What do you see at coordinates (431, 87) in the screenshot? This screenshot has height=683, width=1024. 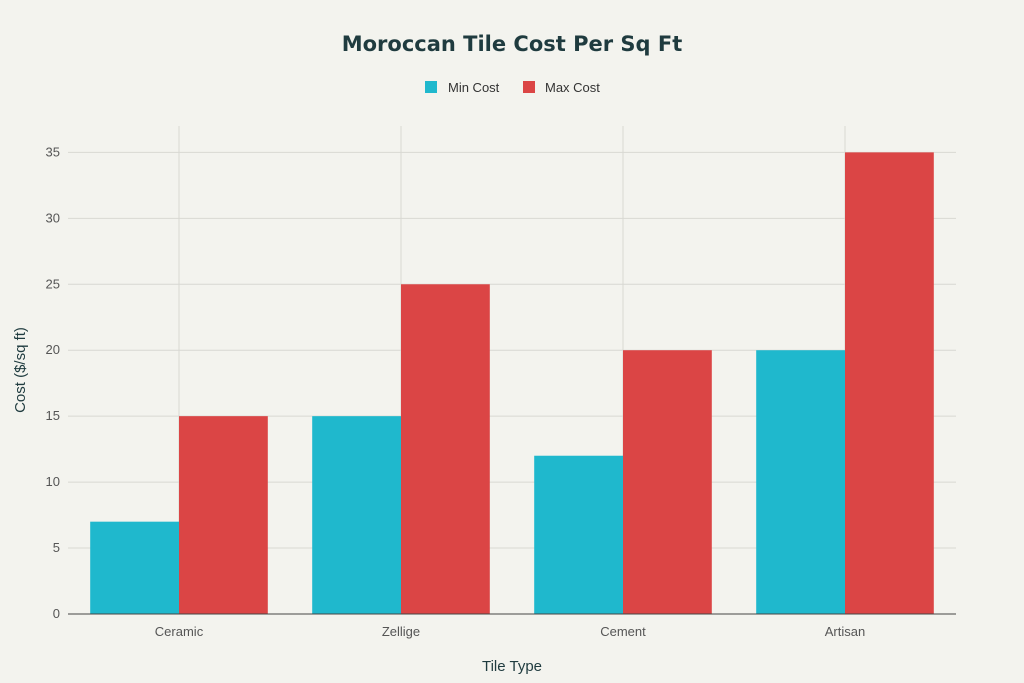 I see `legend-swatch-min-cost` at bounding box center [431, 87].